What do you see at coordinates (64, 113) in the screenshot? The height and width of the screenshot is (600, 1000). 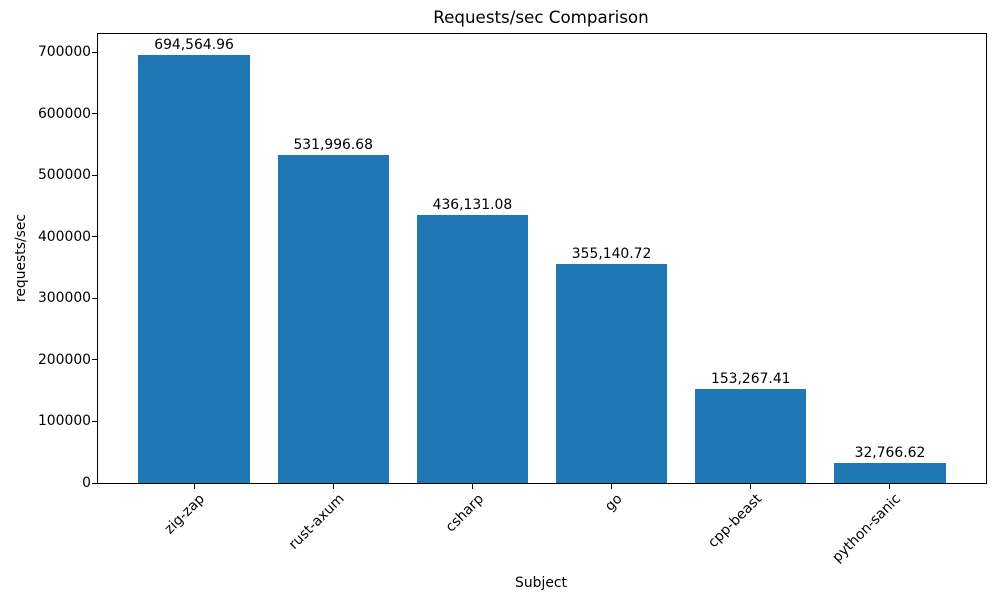 I see `y-tick-label: 600000` at bounding box center [64, 113].